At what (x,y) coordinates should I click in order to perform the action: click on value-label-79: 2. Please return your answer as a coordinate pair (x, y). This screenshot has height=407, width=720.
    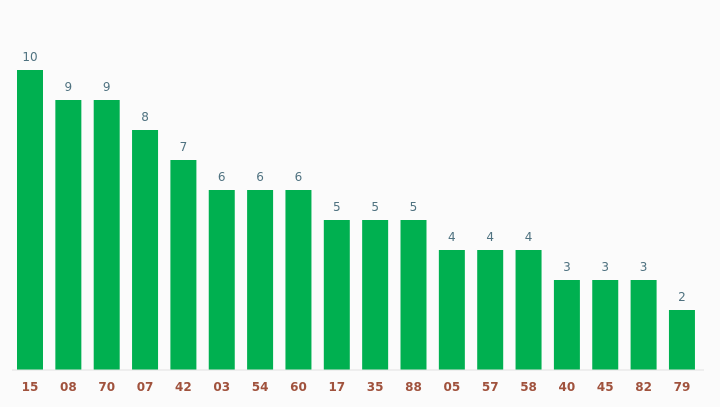
    Looking at the image, I should click on (682, 297).